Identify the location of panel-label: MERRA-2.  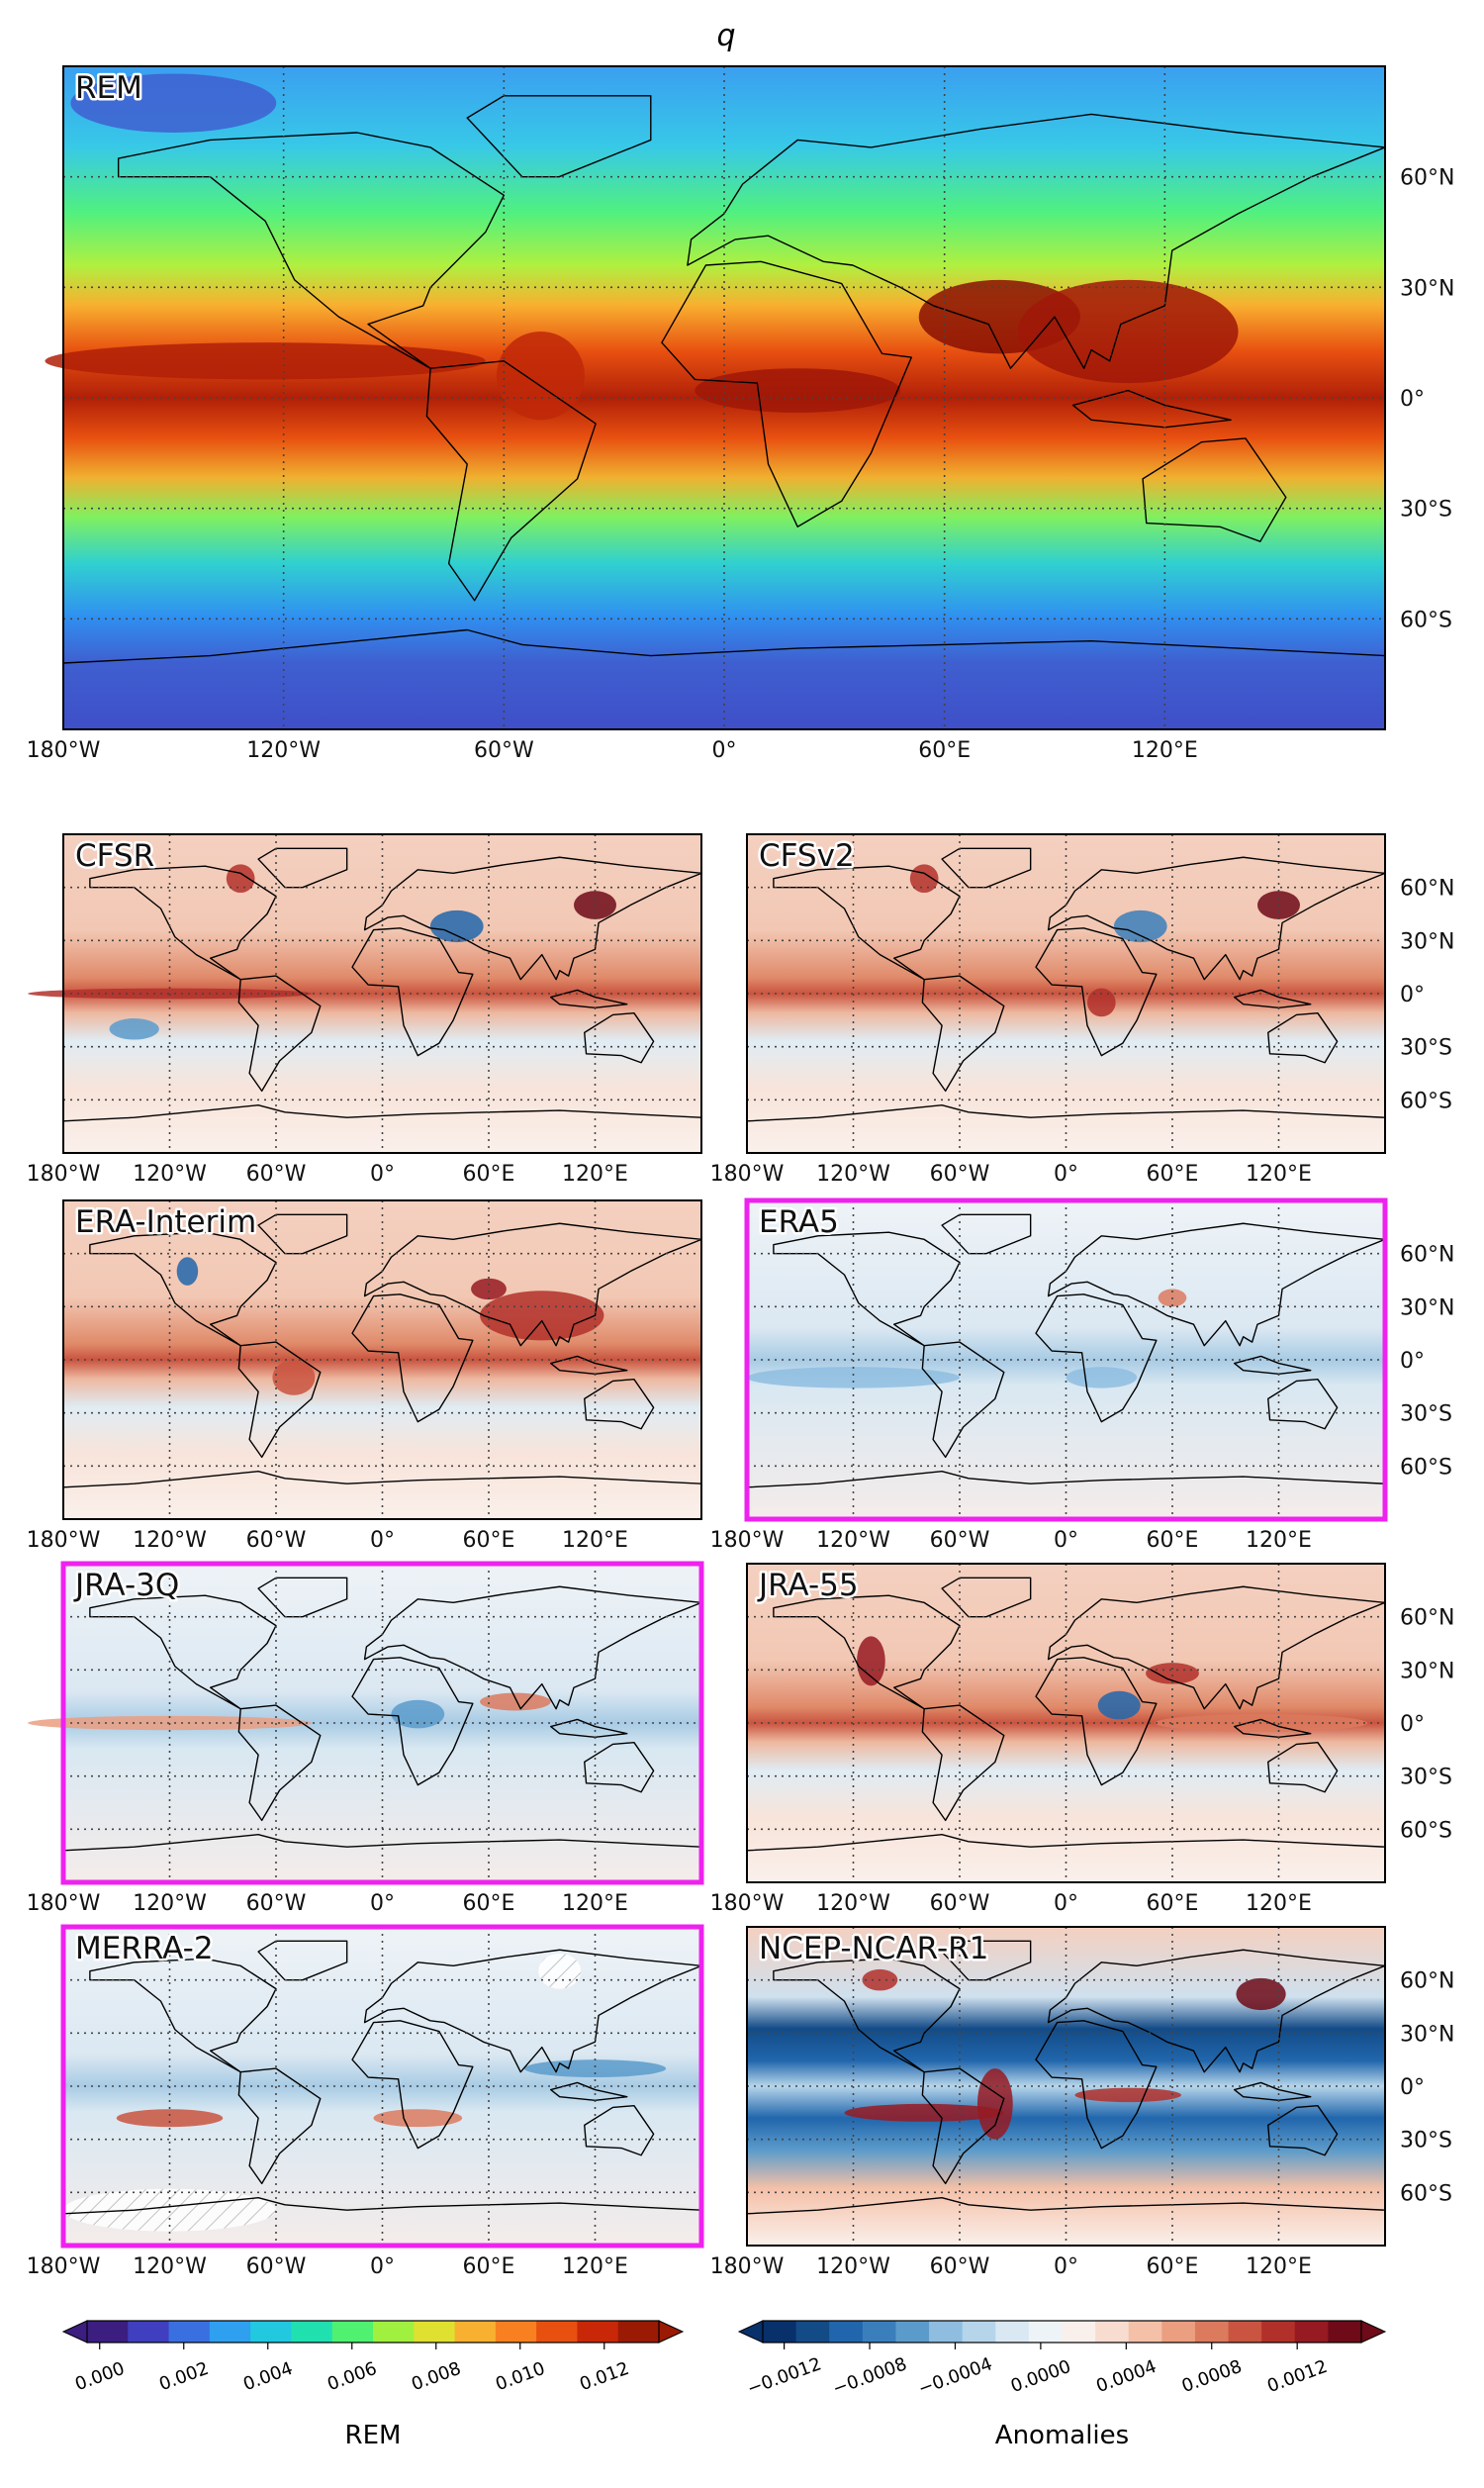
(144, 1948).